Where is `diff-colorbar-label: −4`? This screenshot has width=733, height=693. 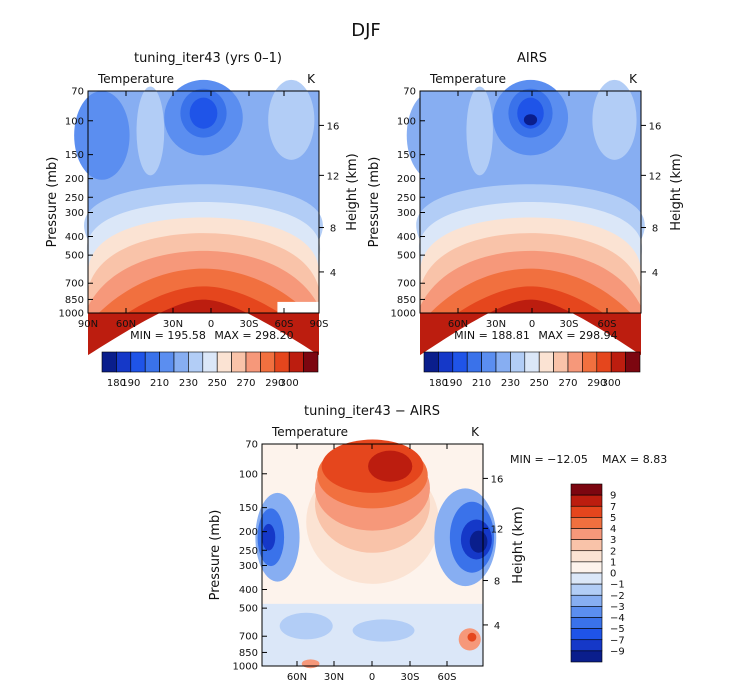 diff-colorbar-label: −4 is located at coordinates (617, 618).